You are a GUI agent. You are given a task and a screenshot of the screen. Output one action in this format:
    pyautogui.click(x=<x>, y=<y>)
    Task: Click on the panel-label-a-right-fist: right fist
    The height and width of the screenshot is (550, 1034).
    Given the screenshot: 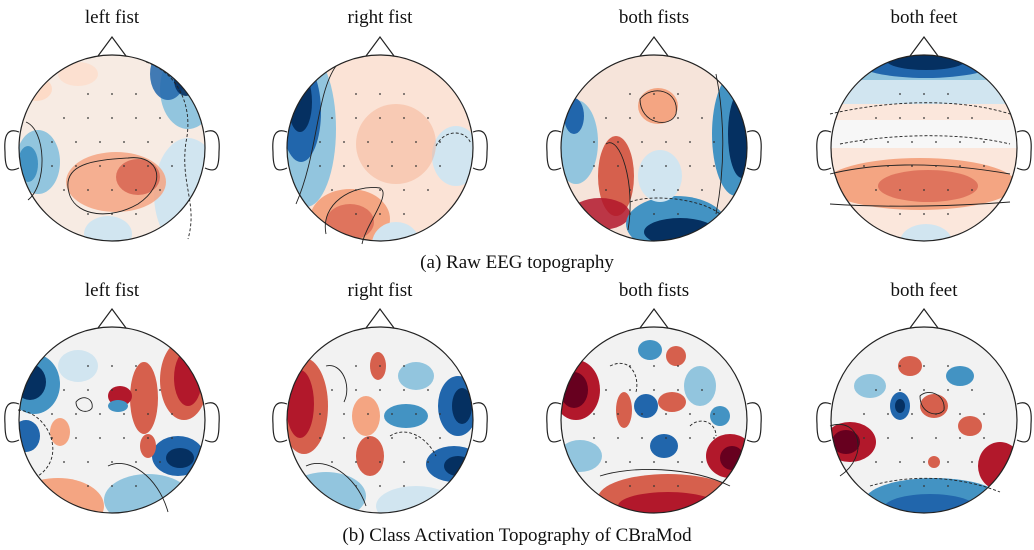 What is the action you would take?
    pyautogui.click(x=380, y=17)
    